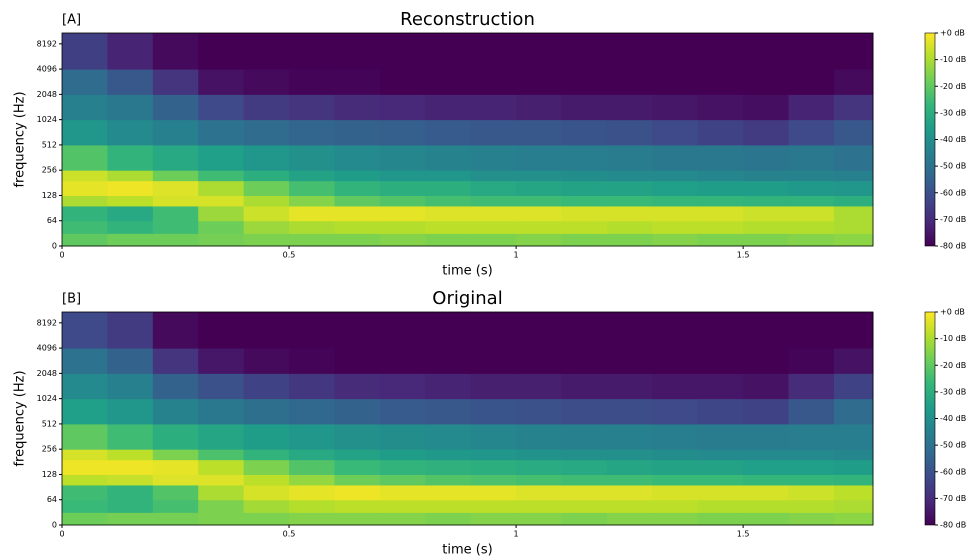  What do you see at coordinates (61, 255) in the screenshot?
I see `x-tick-label: 0` at bounding box center [61, 255].